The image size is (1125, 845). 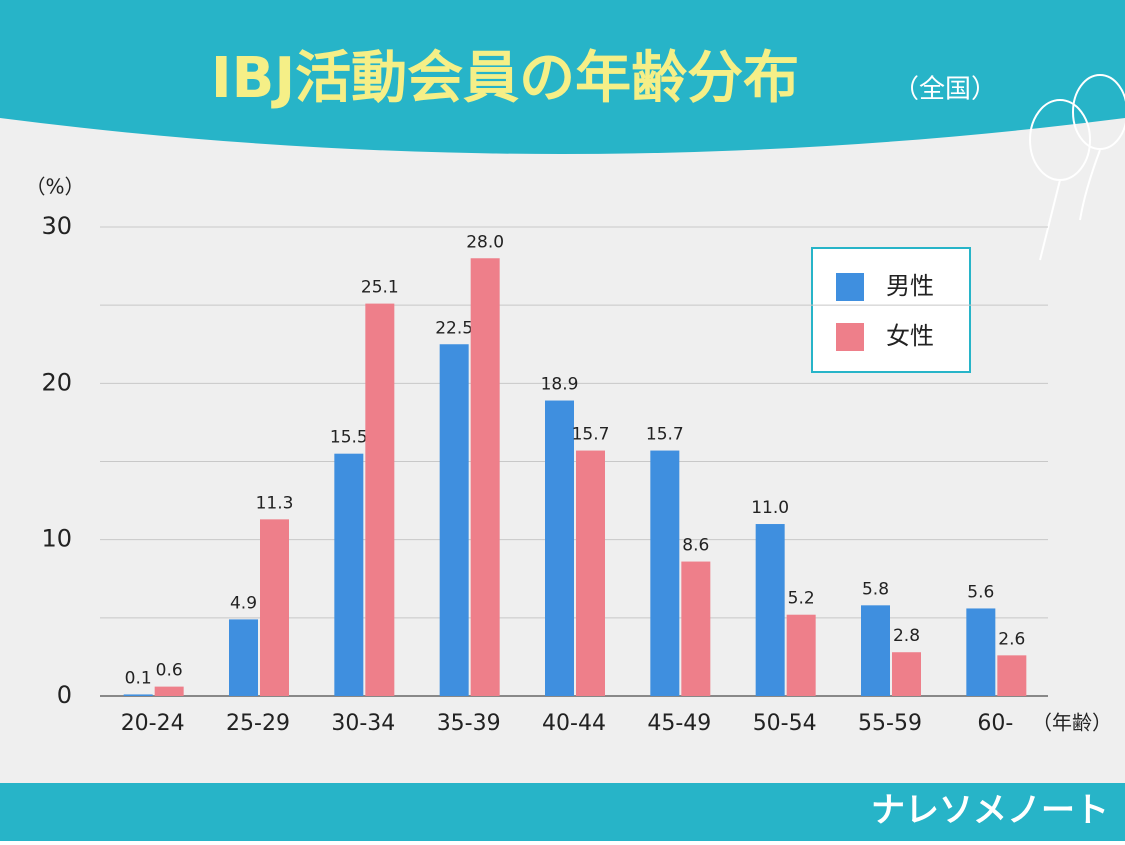 I want to click on legend-label: 女性, so click(x=910, y=336).